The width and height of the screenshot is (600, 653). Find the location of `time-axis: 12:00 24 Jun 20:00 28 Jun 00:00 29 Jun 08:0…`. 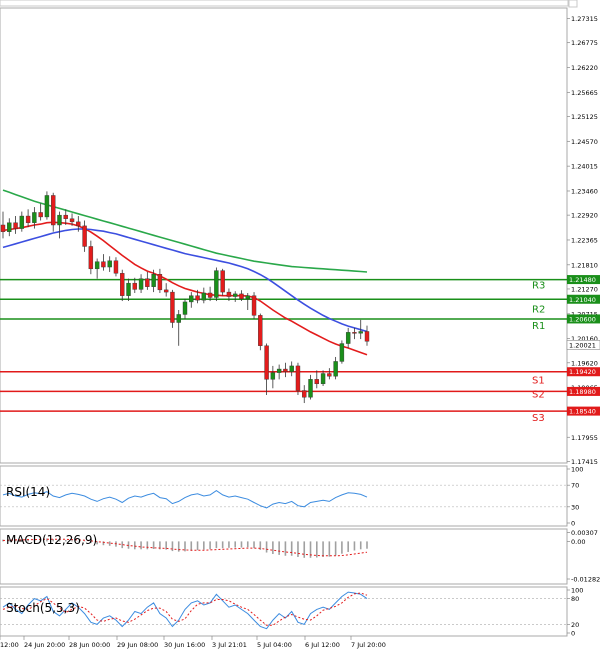

time-axis: 12:00 24 Jun 20:00 28 Jun 00:00 29 Jun 08:0… is located at coordinates (193, 642).